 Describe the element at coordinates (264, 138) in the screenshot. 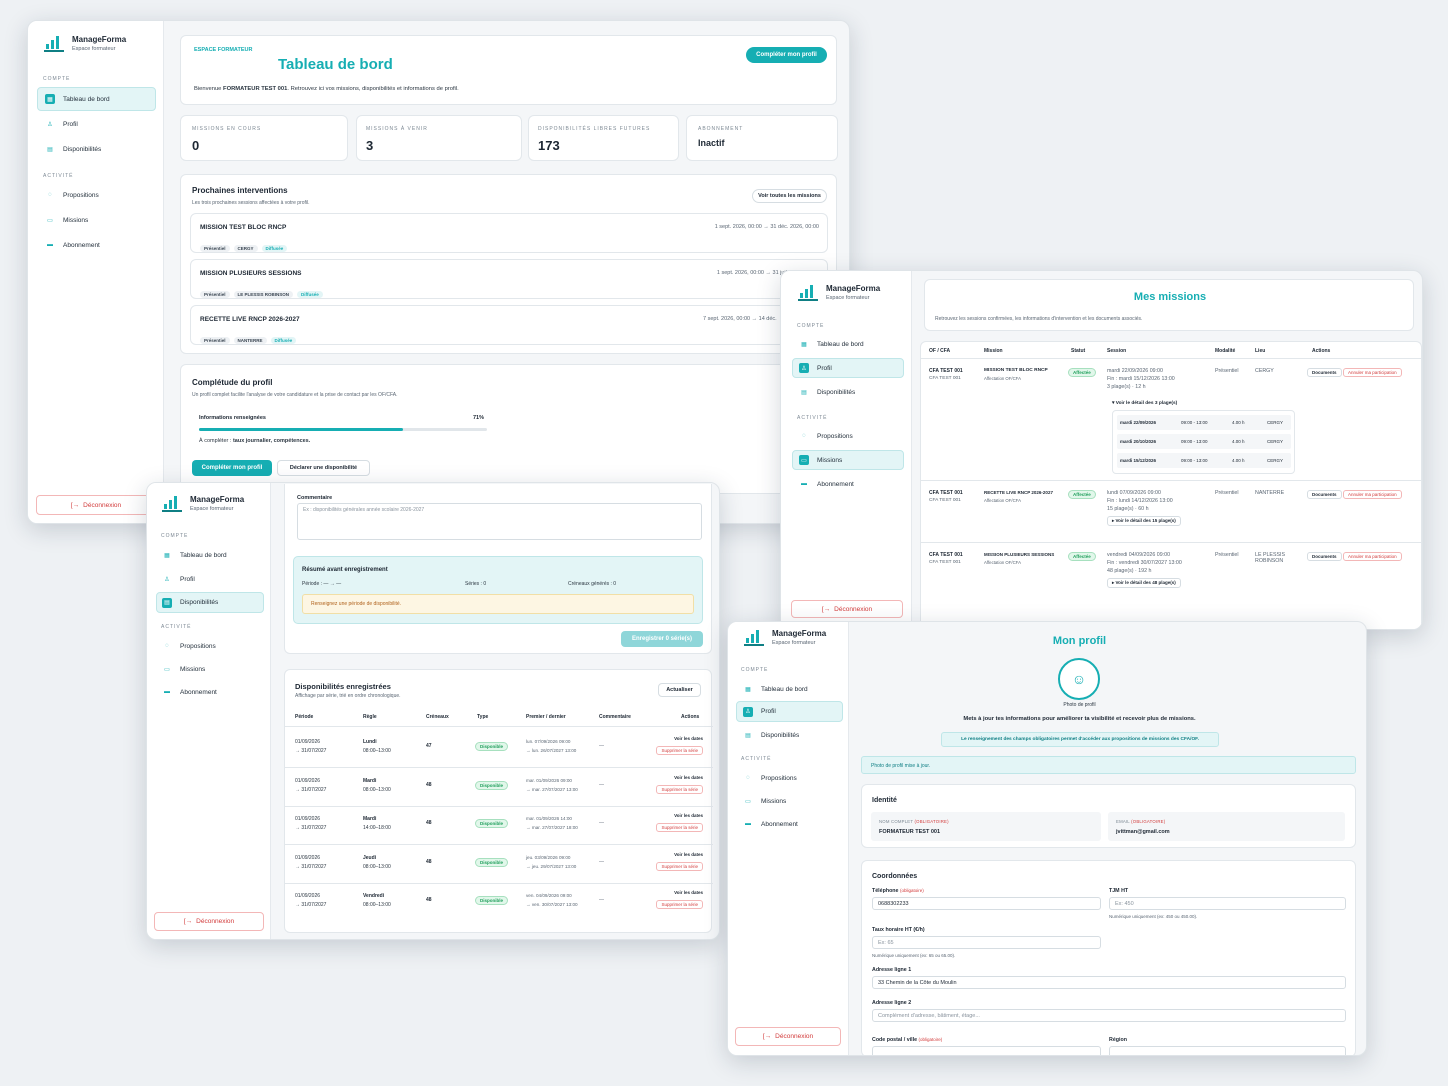

I see `stat-card: MISSIONS EN COURS 0` at that location.